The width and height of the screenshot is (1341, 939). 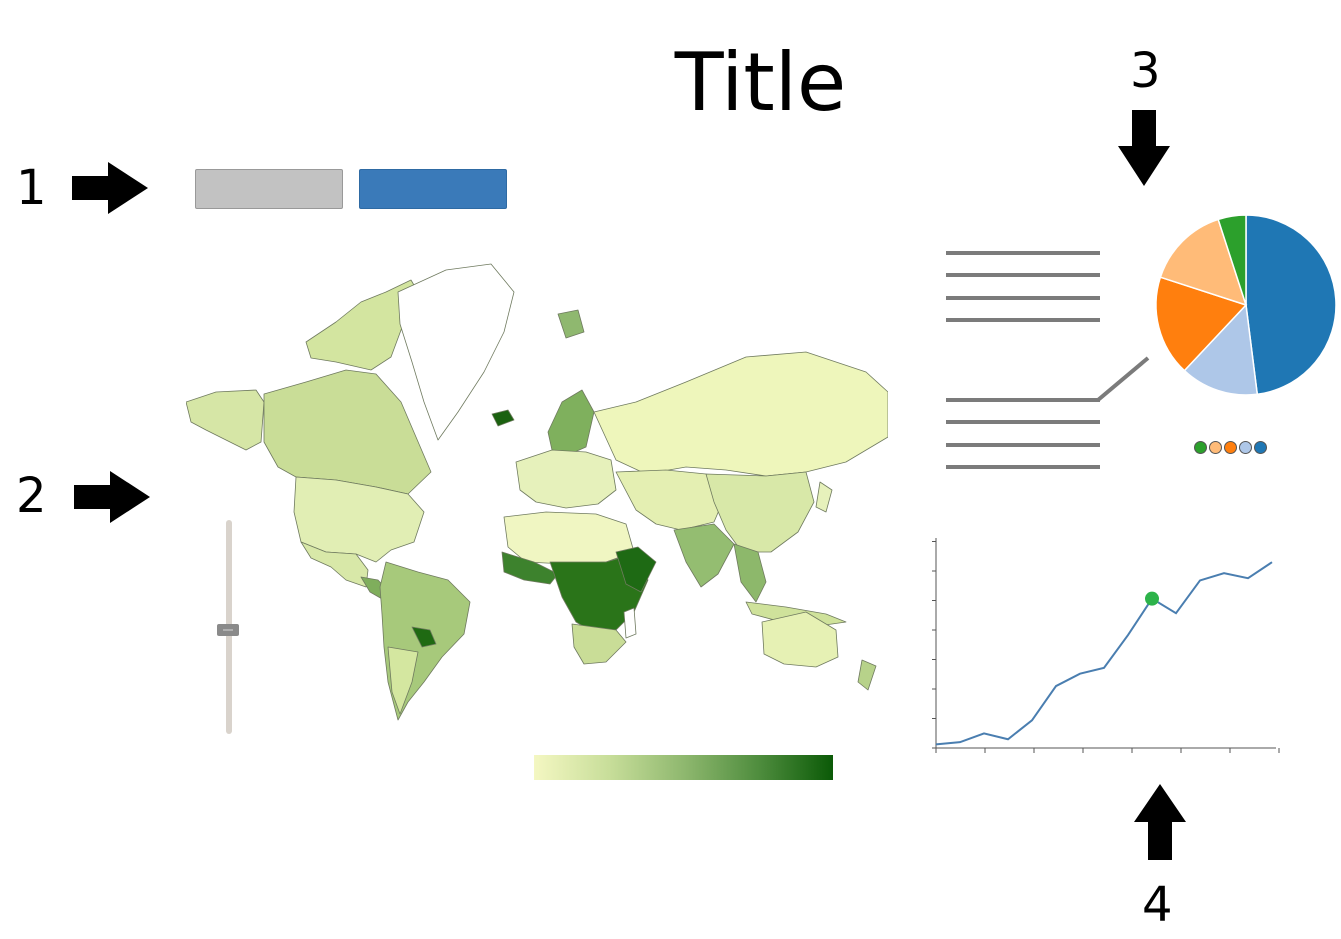 What do you see at coordinates (1152, 598) in the screenshot?
I see `highlight-point` at bounding box center [1152, 598].